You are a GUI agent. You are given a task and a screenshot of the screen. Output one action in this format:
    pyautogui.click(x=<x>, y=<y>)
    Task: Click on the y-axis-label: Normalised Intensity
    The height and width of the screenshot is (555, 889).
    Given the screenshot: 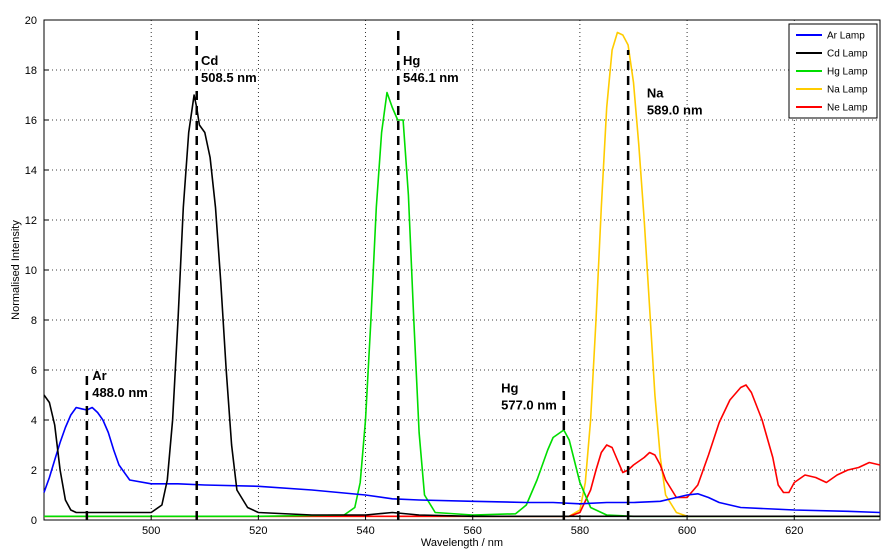 What is the action you would take?
    pyautogui.click(x=16, y=270)
    